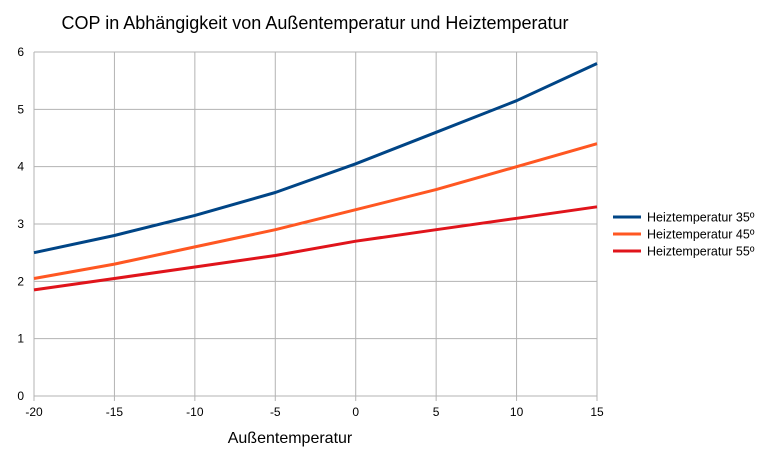 This screenshot has width=777, height=463. Describe the element at coordinates (314, 412) in the screenshot. I see `x-axis-ticks: -20 -15 -10 -5 0 5 10 15` at that location.